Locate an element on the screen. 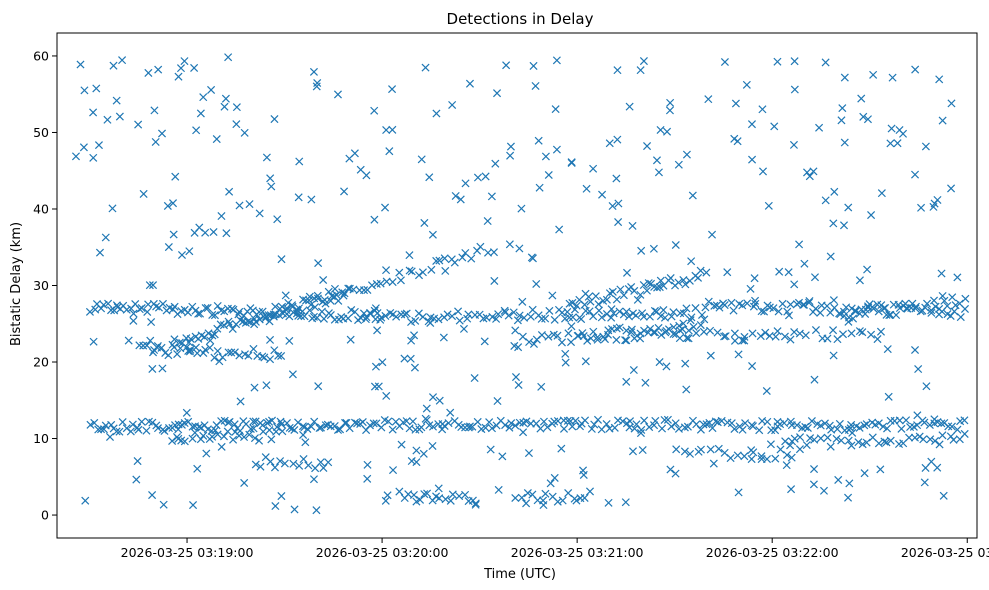 The width and height of the screenshot is (989, 590). x-tick-label: 2026-03-25 03:22:00 is located at coordinates (772, 552).